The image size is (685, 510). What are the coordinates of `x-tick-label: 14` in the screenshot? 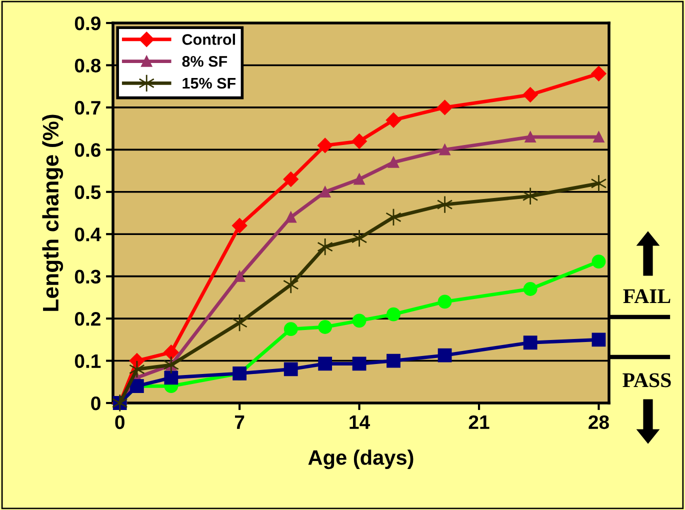 It's located at (360, 422).